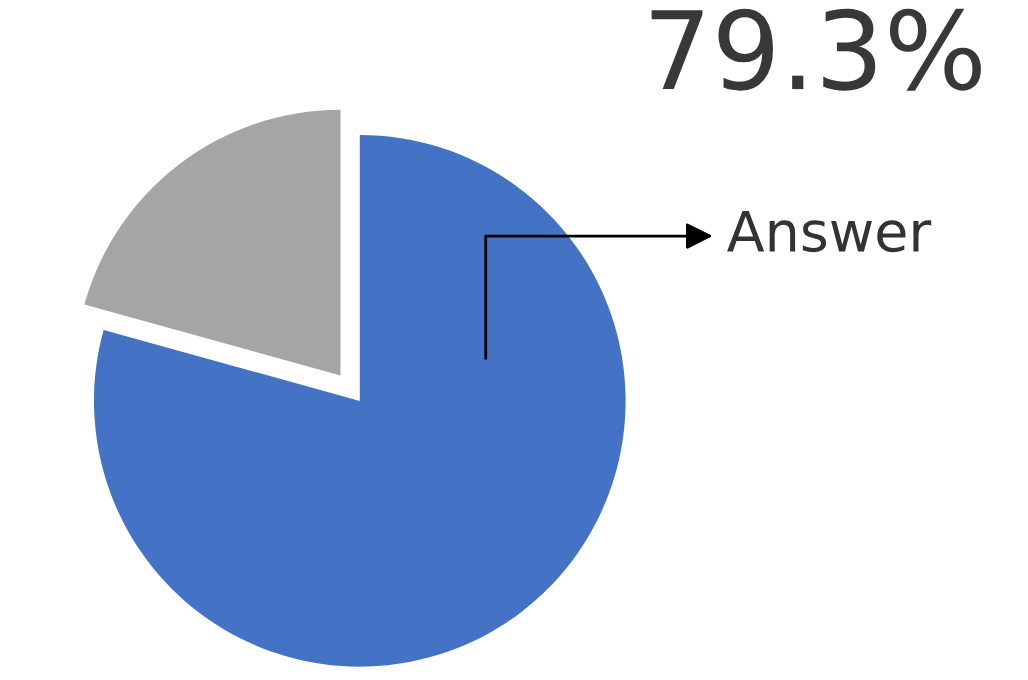 The image size is (1028, 680). Describe the element at coordinates (829, 231) in the screenshot. I see `slice-label: Answer` at that location.